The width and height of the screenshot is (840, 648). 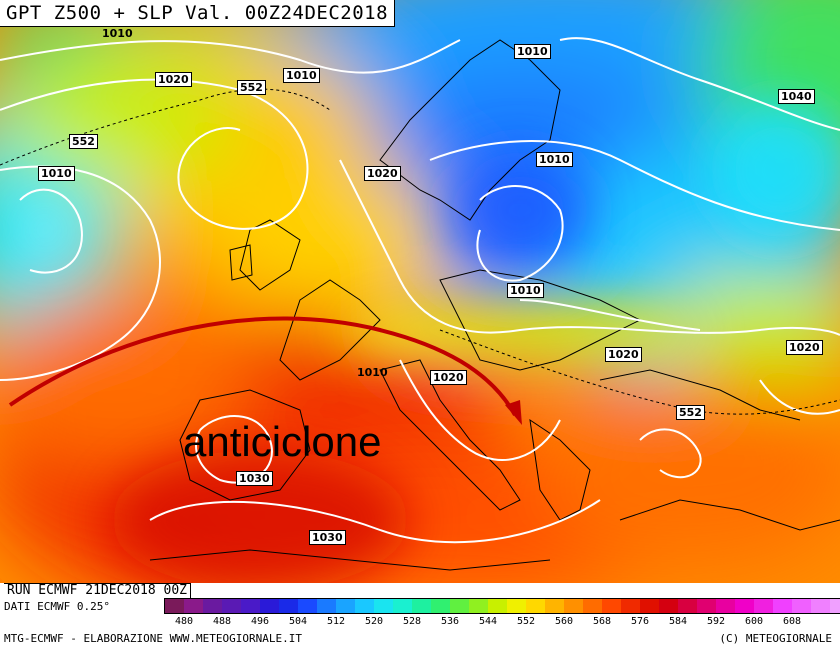 What do you see at coordinates (450, 621) in the screenshot?
I see `legend-tick-label: 536` at bounding box center [450, 621].